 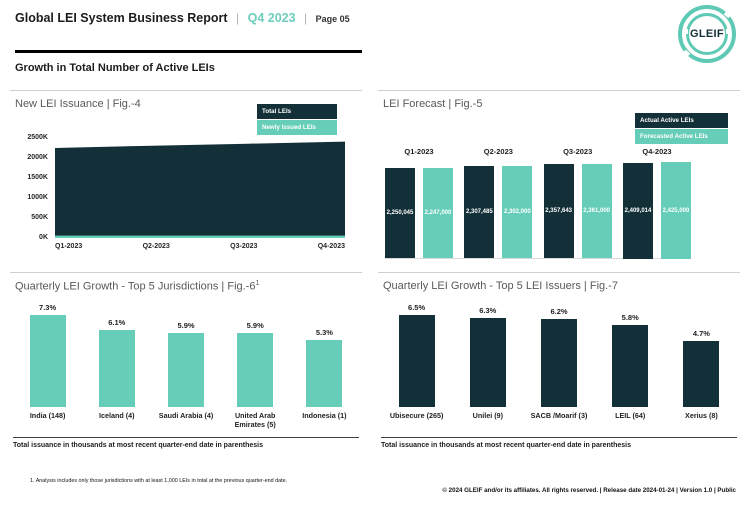 What do you see at coordinates (188, 51) in the screenshot?
I see `header-rule` at bounding box center [188, 51].